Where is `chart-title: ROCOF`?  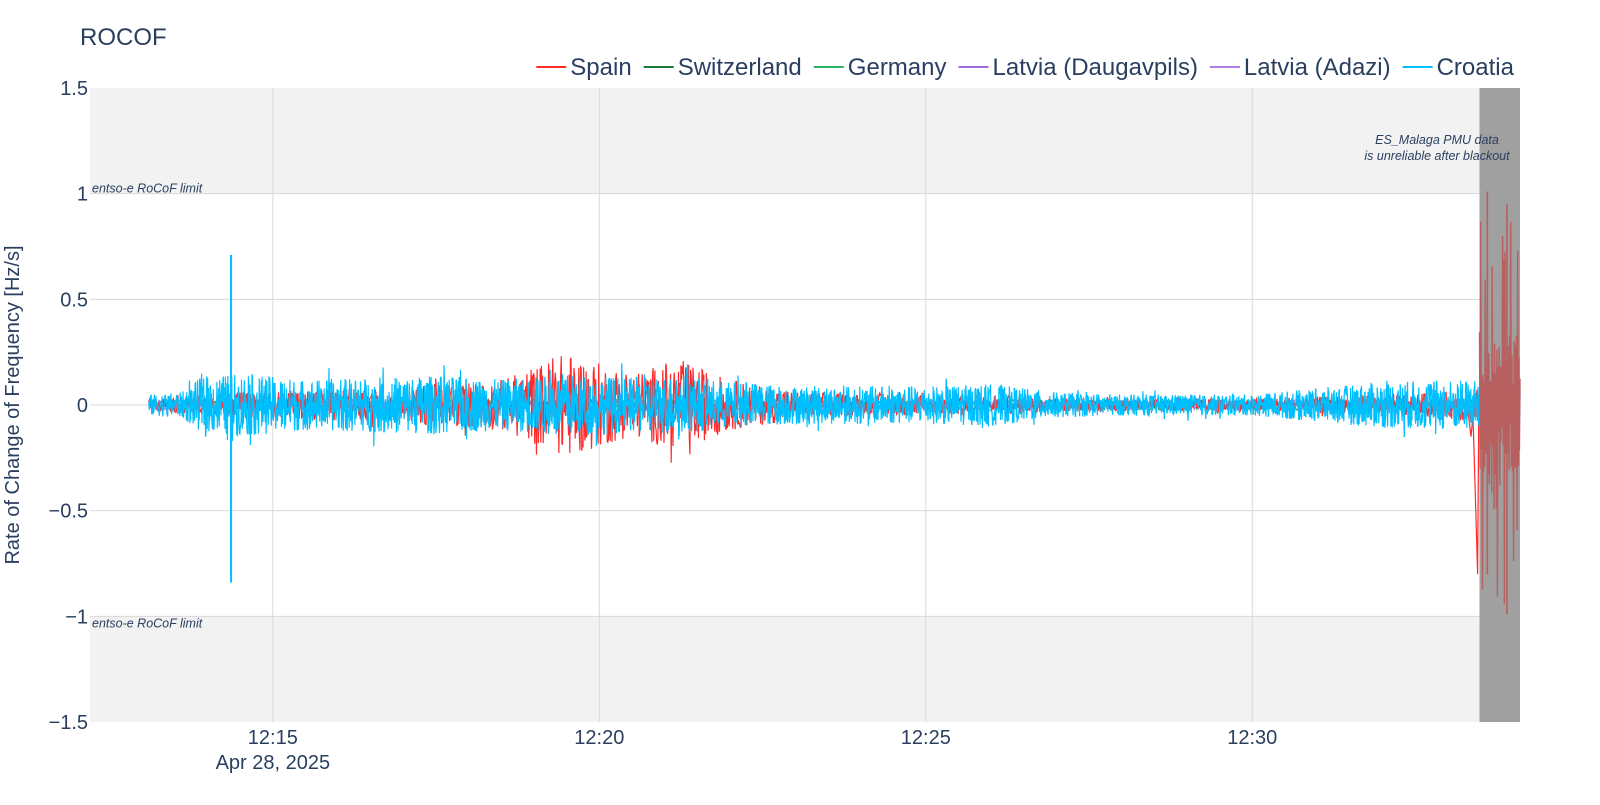
chart-title: ROCOF is located at coordinates (123, 37).